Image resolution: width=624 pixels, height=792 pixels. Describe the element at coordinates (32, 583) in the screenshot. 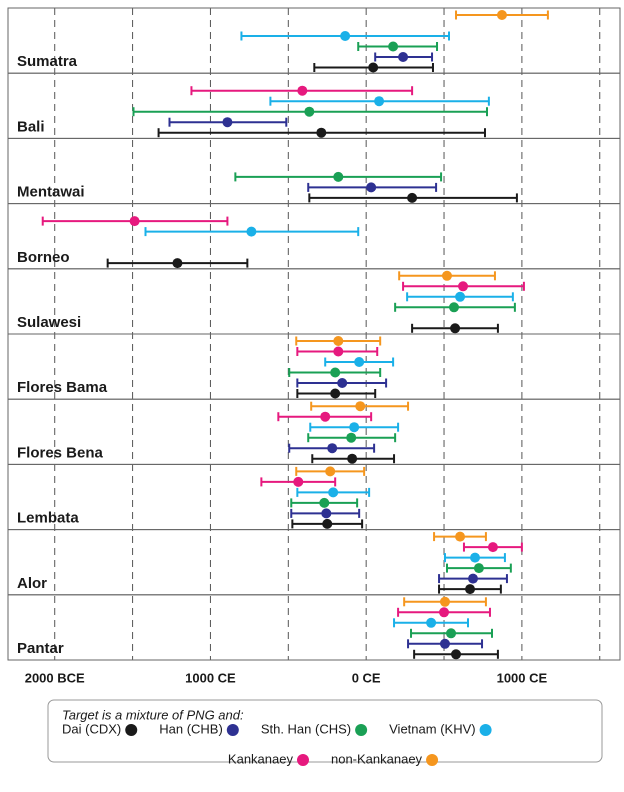

I see `region-label: Alor` at that location.